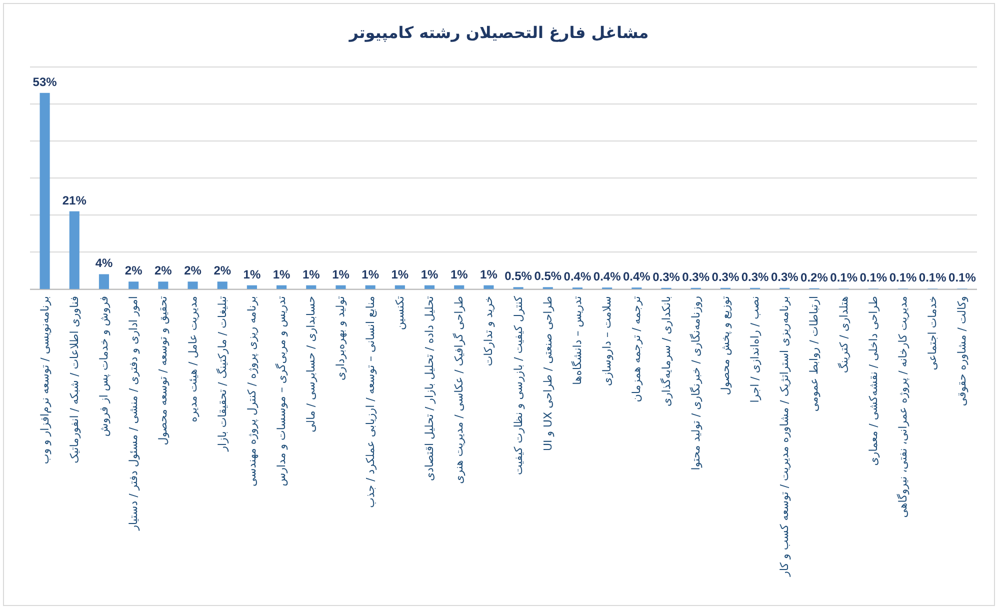 This screenshot has width=998, height=609. I want to click on x-tick-label: نصب / راه‌اندازی / اجرا, so click(755, 349).